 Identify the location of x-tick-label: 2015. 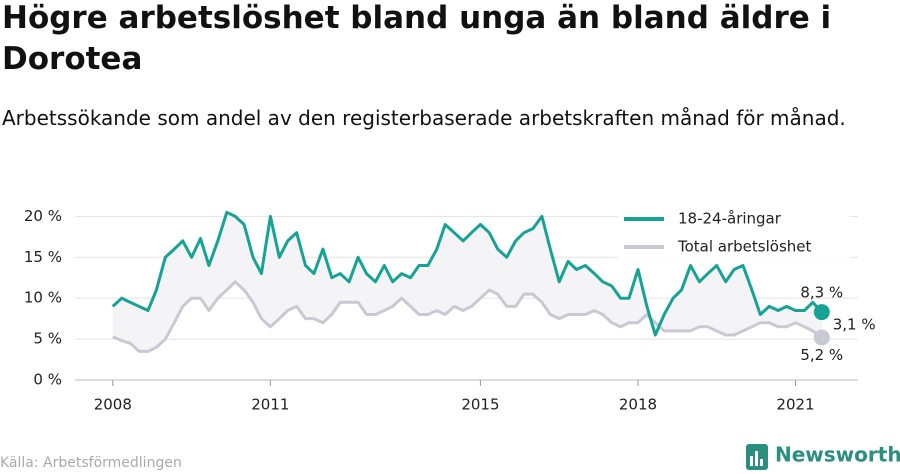
(480, 405).